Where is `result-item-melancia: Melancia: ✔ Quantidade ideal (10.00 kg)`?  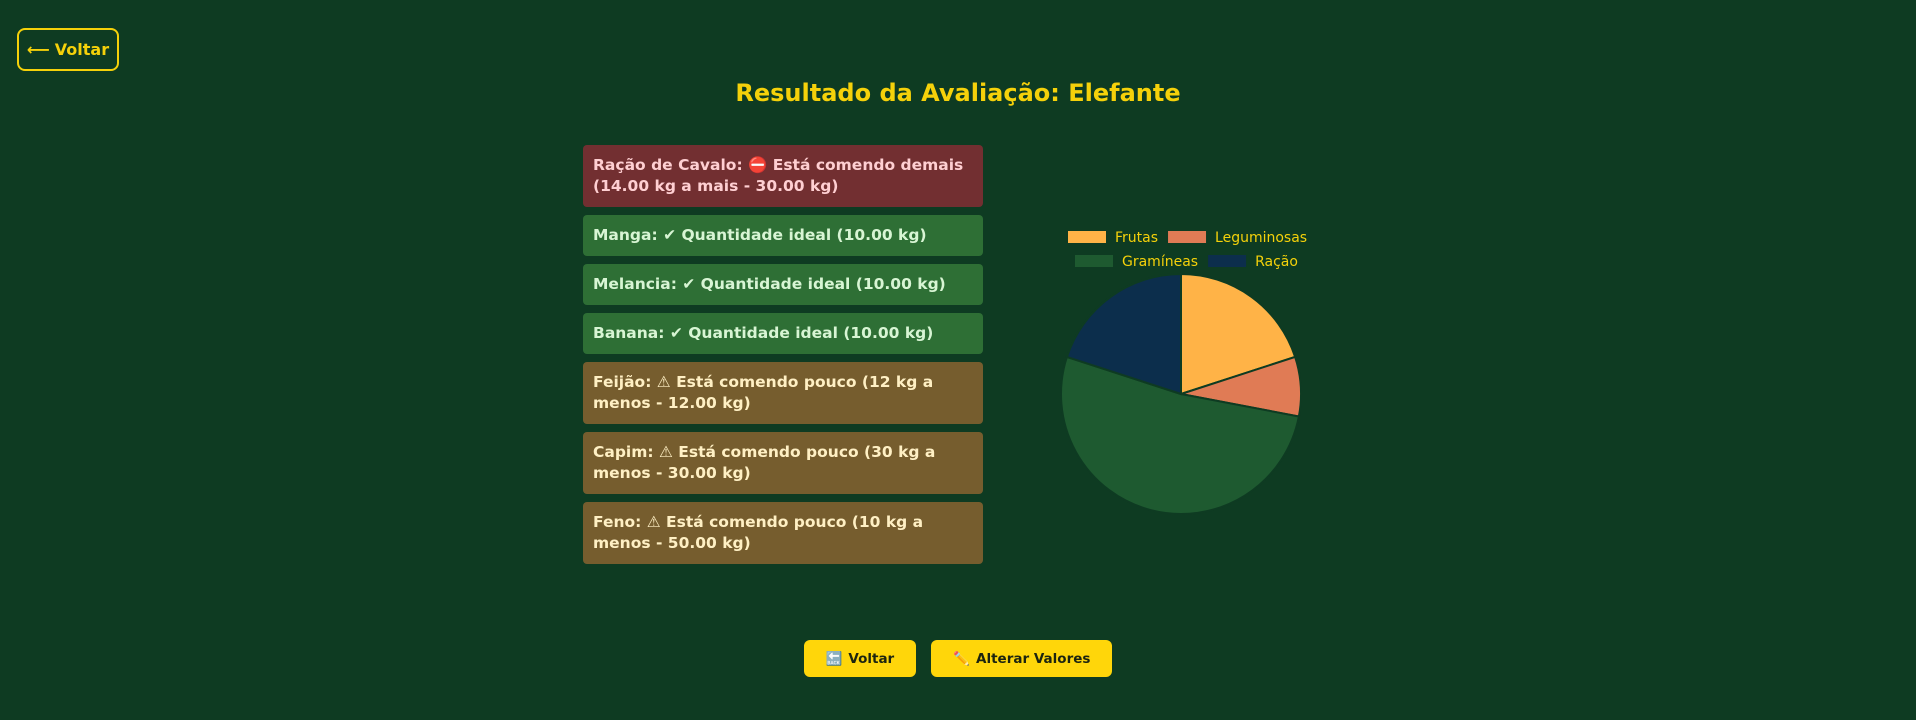 result-item-melancia: Melancia: ✔ Quantidade ideal (10.00 kg) is located at coordinates (783, 284).